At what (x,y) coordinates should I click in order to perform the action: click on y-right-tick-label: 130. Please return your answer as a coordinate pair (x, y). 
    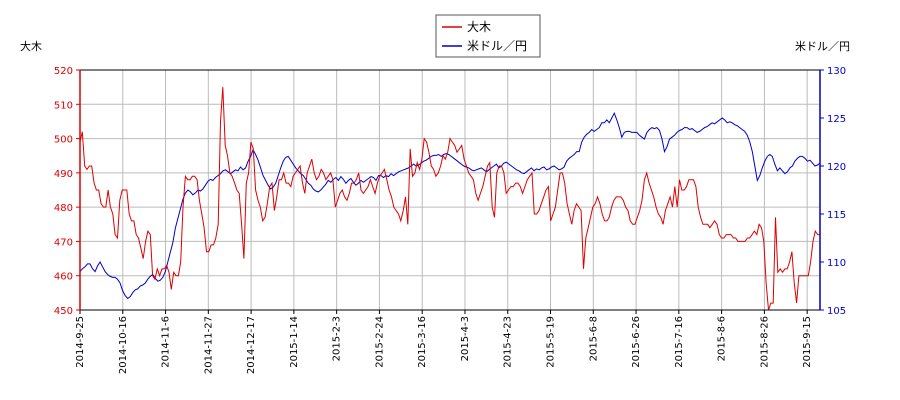
    Looking at the image, I should click on (836, 71).